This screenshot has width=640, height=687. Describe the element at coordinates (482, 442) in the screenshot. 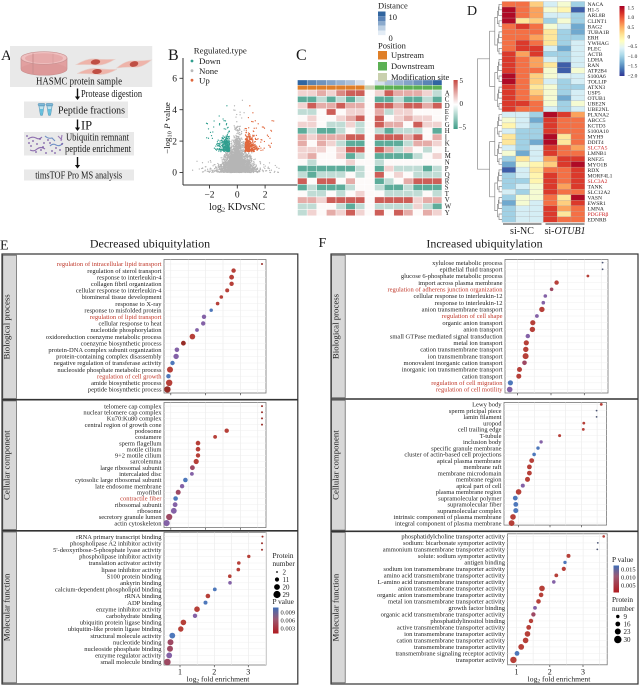

I see `svg-text: inclusion body` at that location.